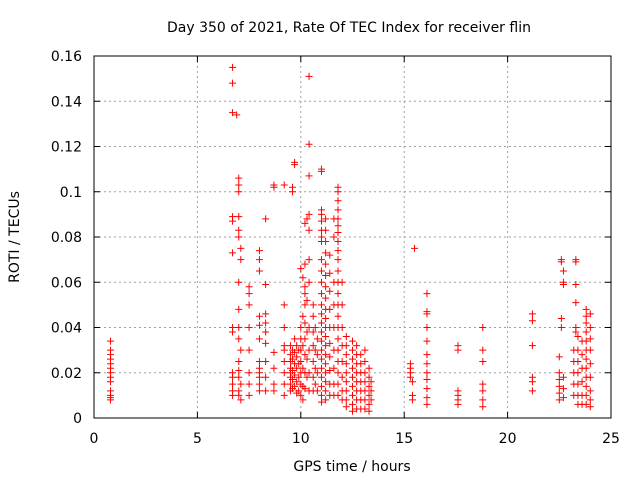  Describe the element at coordinates (197, 439) in the screenshot. I see `x-tick-label: 5` at that location.